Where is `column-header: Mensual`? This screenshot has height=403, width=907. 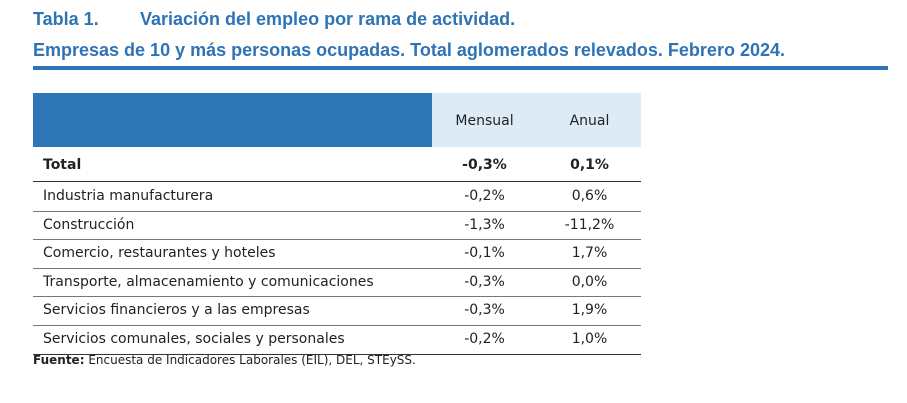
column-header: Mensual is located at coordinates (484, 121).